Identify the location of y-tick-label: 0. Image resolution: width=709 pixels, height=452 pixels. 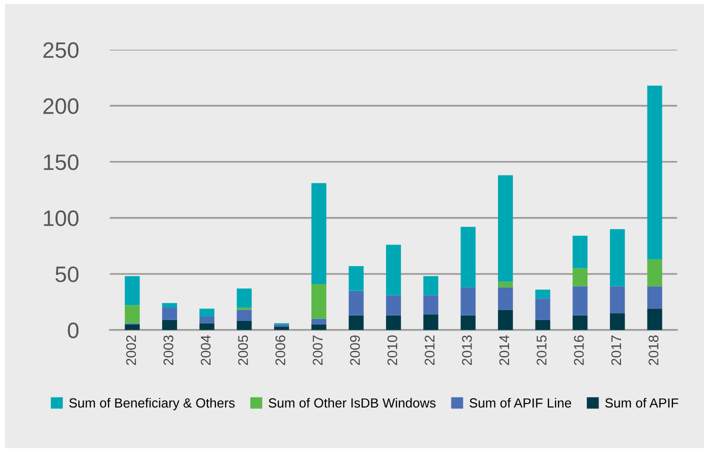
(73, 330).